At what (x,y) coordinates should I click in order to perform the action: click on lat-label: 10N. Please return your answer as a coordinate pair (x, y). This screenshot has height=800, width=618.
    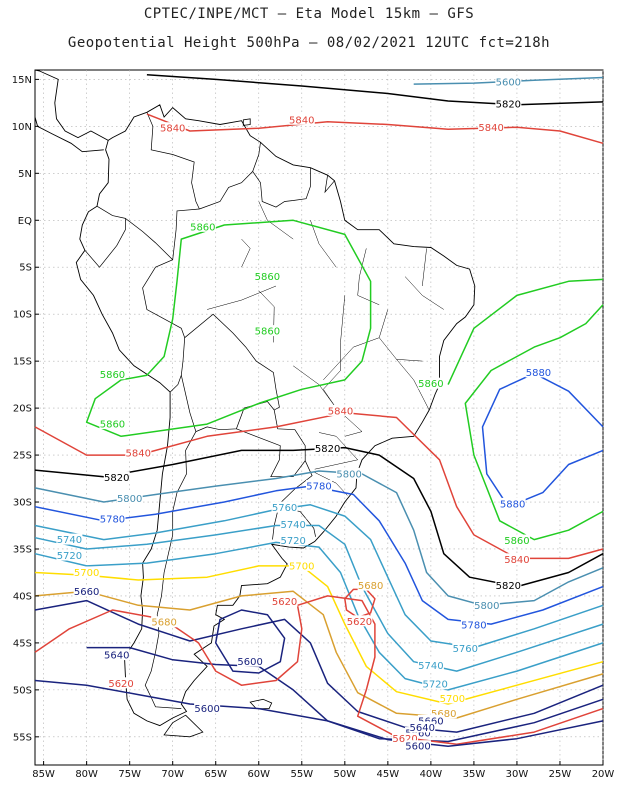
    Looking at the image, I should click on (22, 127).